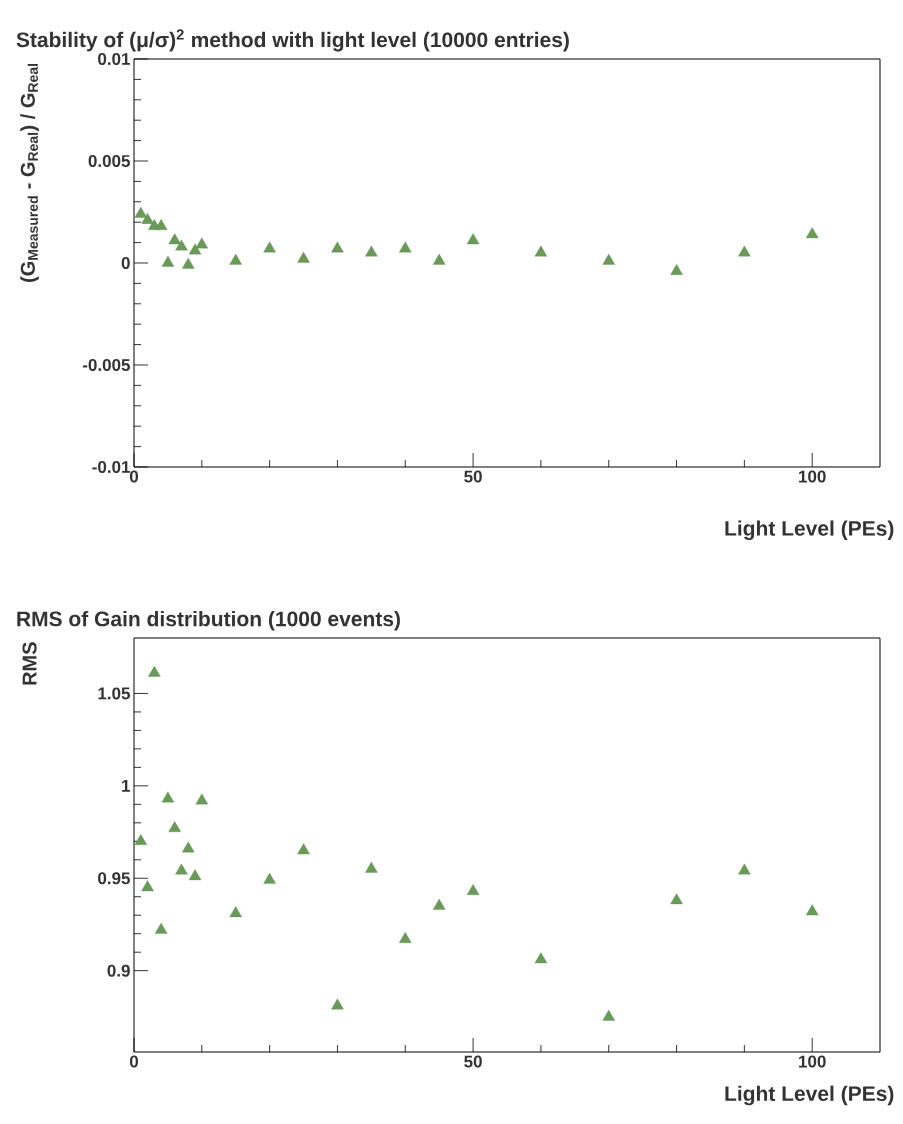 The image size is (903, 1124). I want to click on y-tick-label: 0, so click(125, 263).